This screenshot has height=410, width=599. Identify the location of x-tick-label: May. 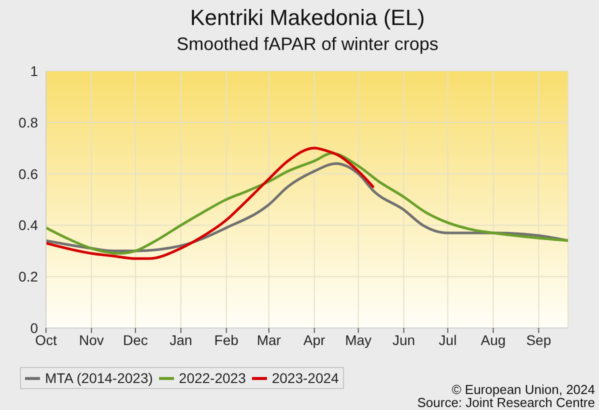
(358, 340).